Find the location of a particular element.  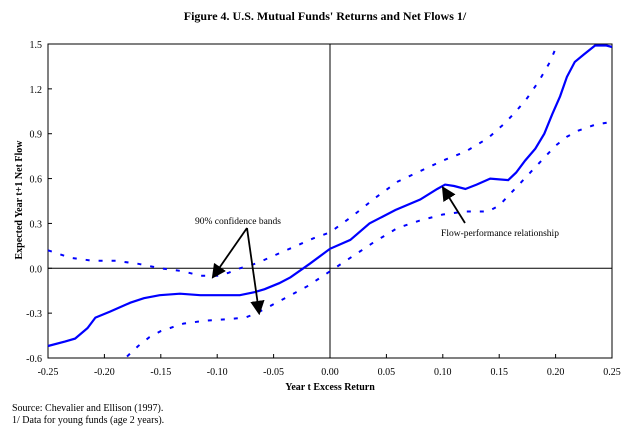

x-tick-label: -0.05 is located at coordinates (273, 372).